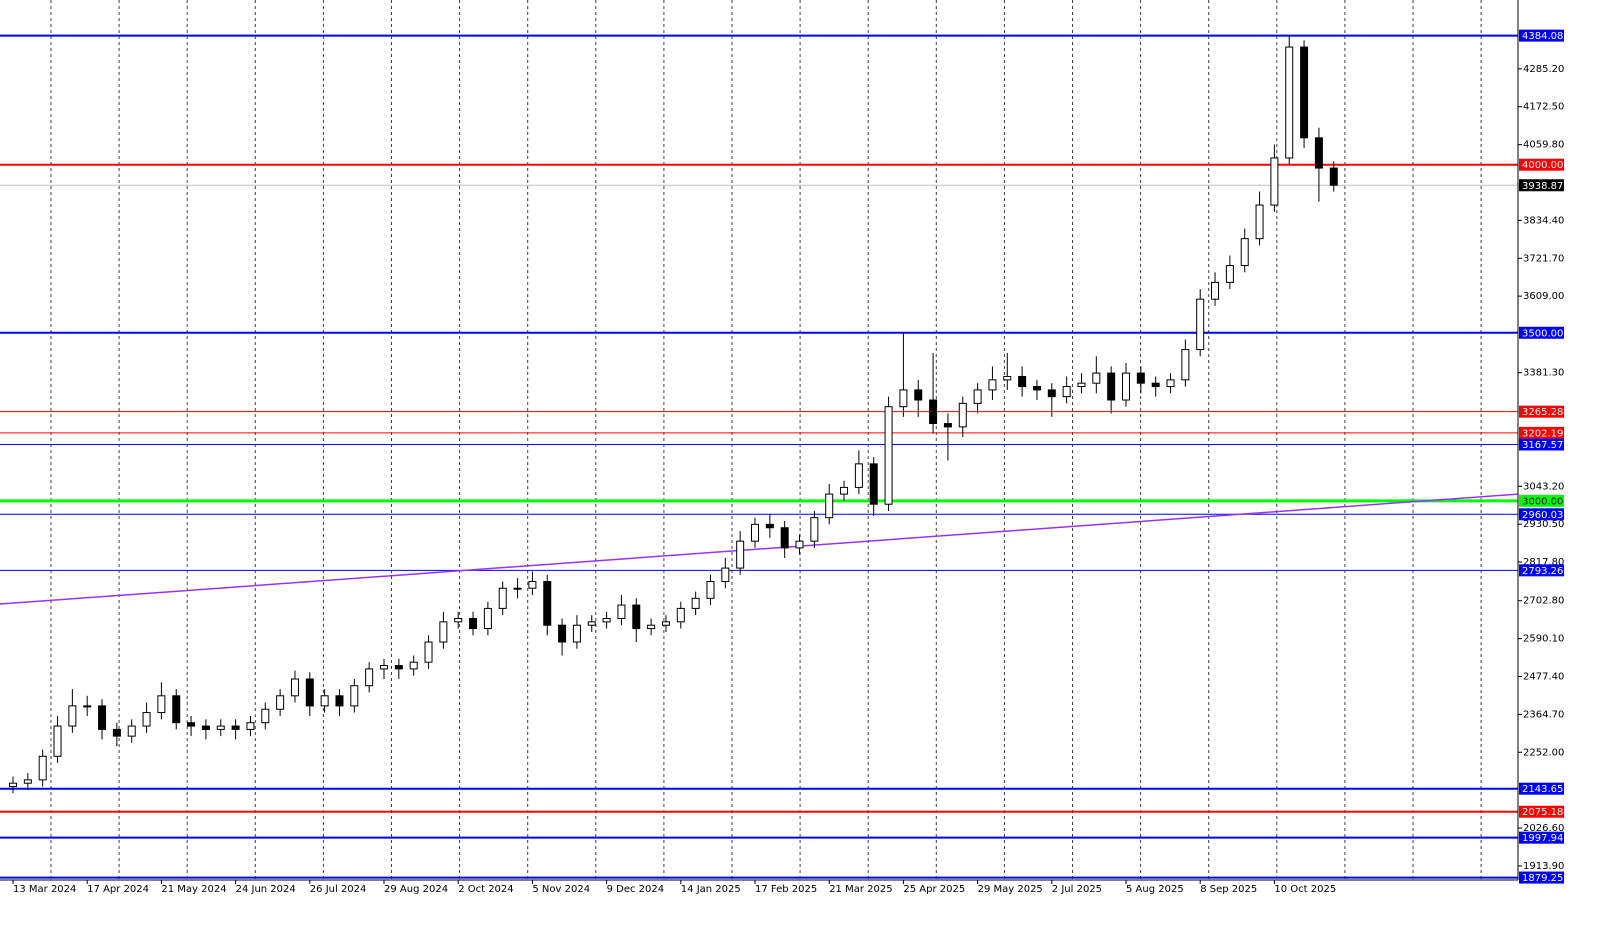 Image resolution: width=1621 pixels, height=926 pixels. I want to click on level-label: 2960.03, so click(1542, 515).